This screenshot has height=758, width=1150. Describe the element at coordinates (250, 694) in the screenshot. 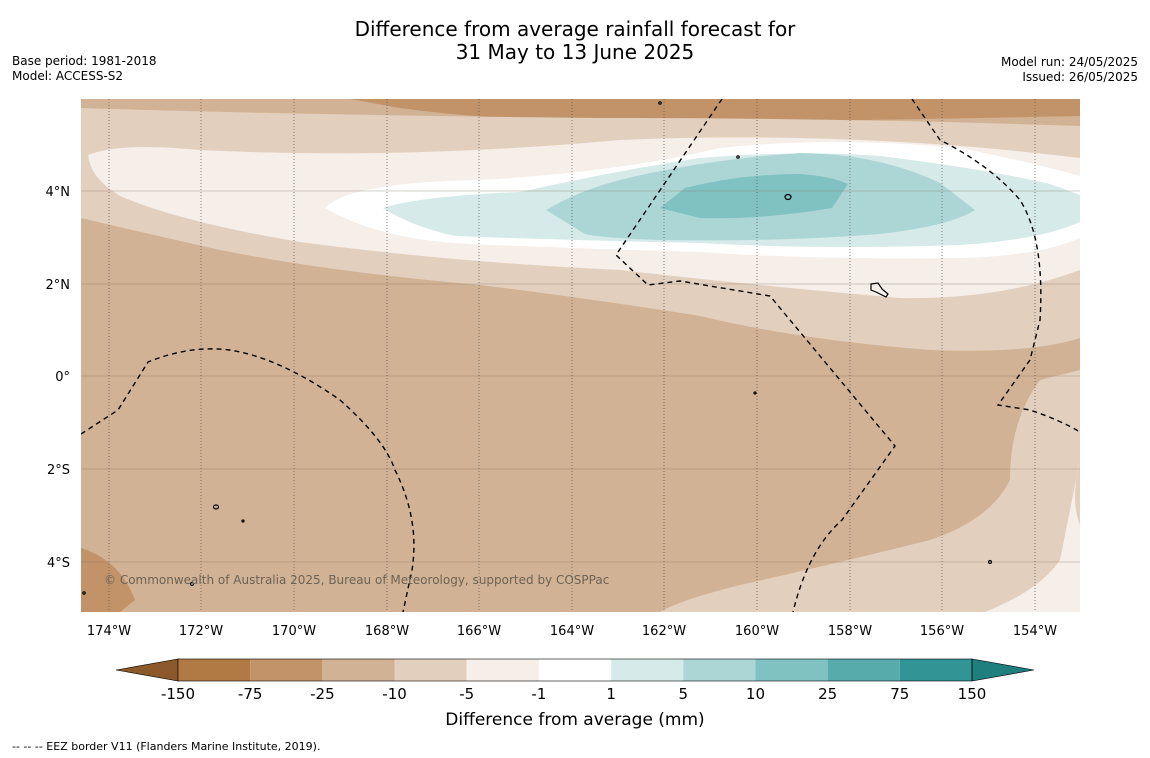

I see `colorbar-tick-label: -75` at that location.